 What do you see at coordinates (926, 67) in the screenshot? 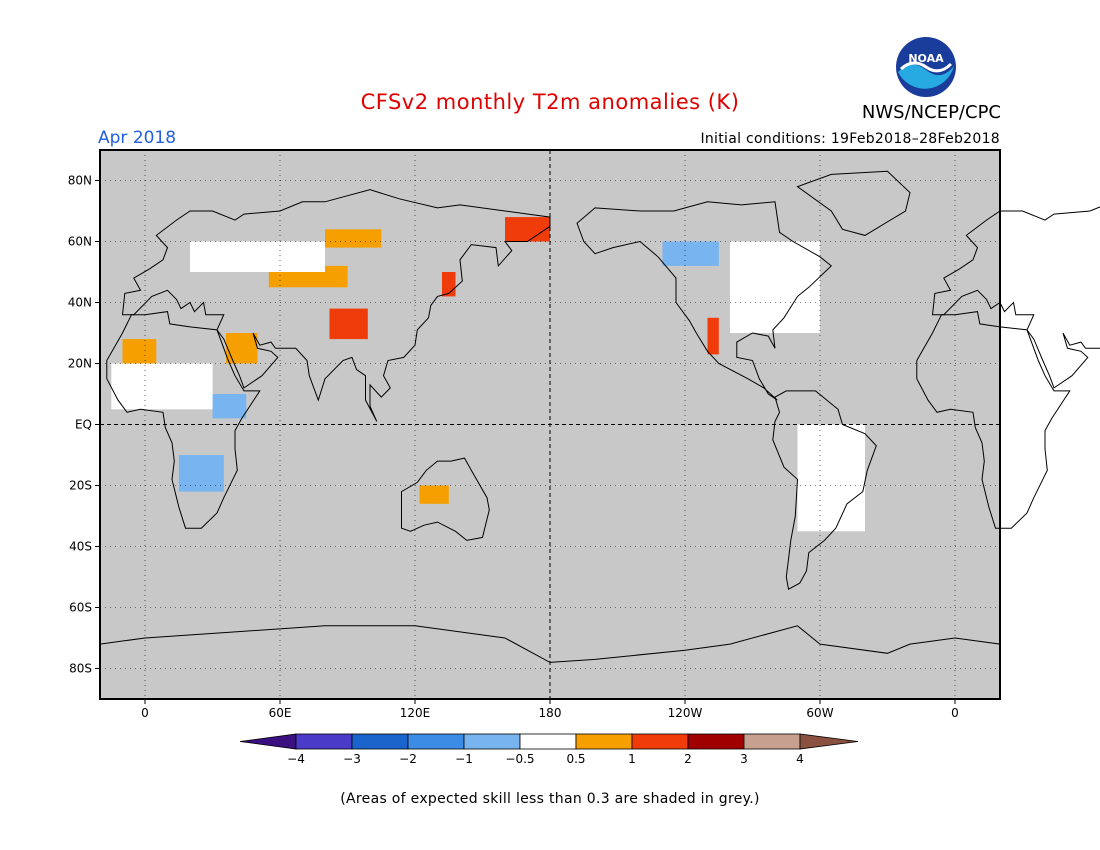
I see `noaa-logo: NOAA` at bounding box center [926, 67].